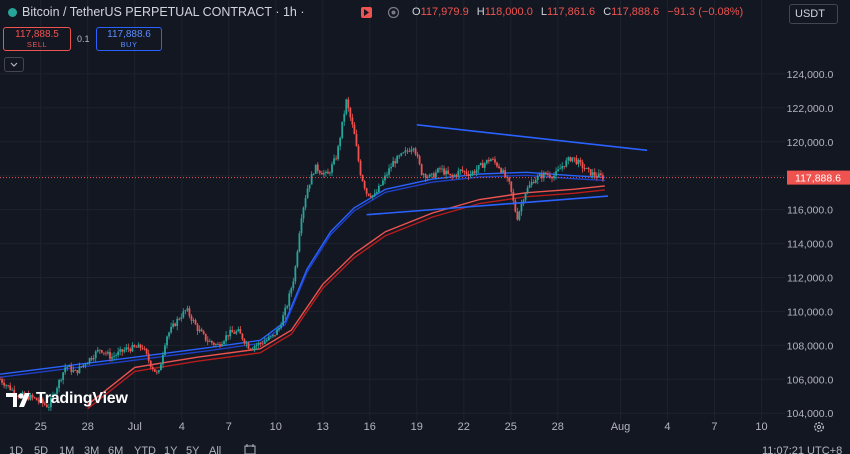 This screenshot has width=850, height=454. What do you see at coordinates (193, 449) in the screenshot?
I see `timeframe-5y: 5Y` at bounding box center [193, 449].